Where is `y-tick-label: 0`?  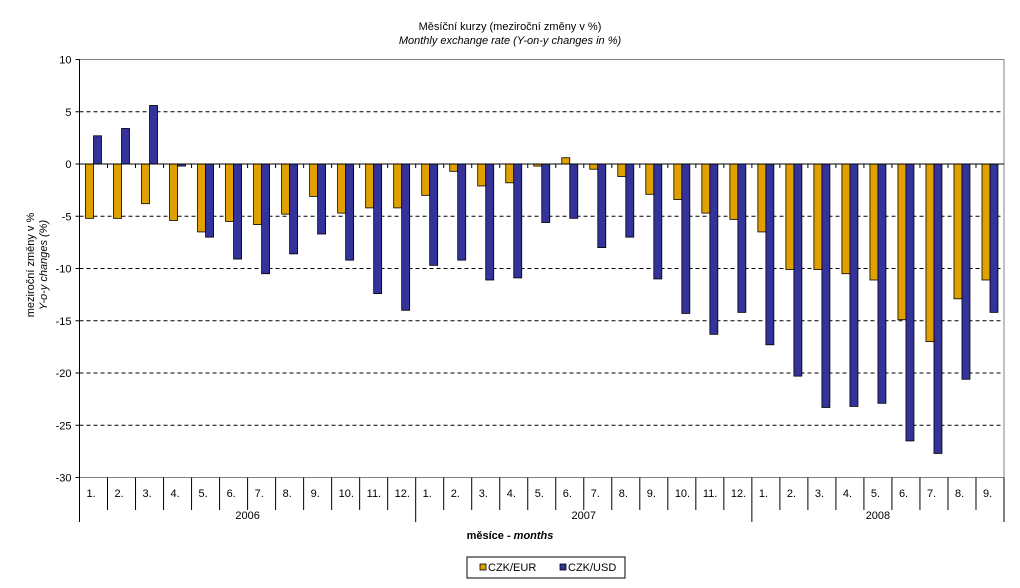
y-tick-label: 0 is located at coordinates (68, 165).